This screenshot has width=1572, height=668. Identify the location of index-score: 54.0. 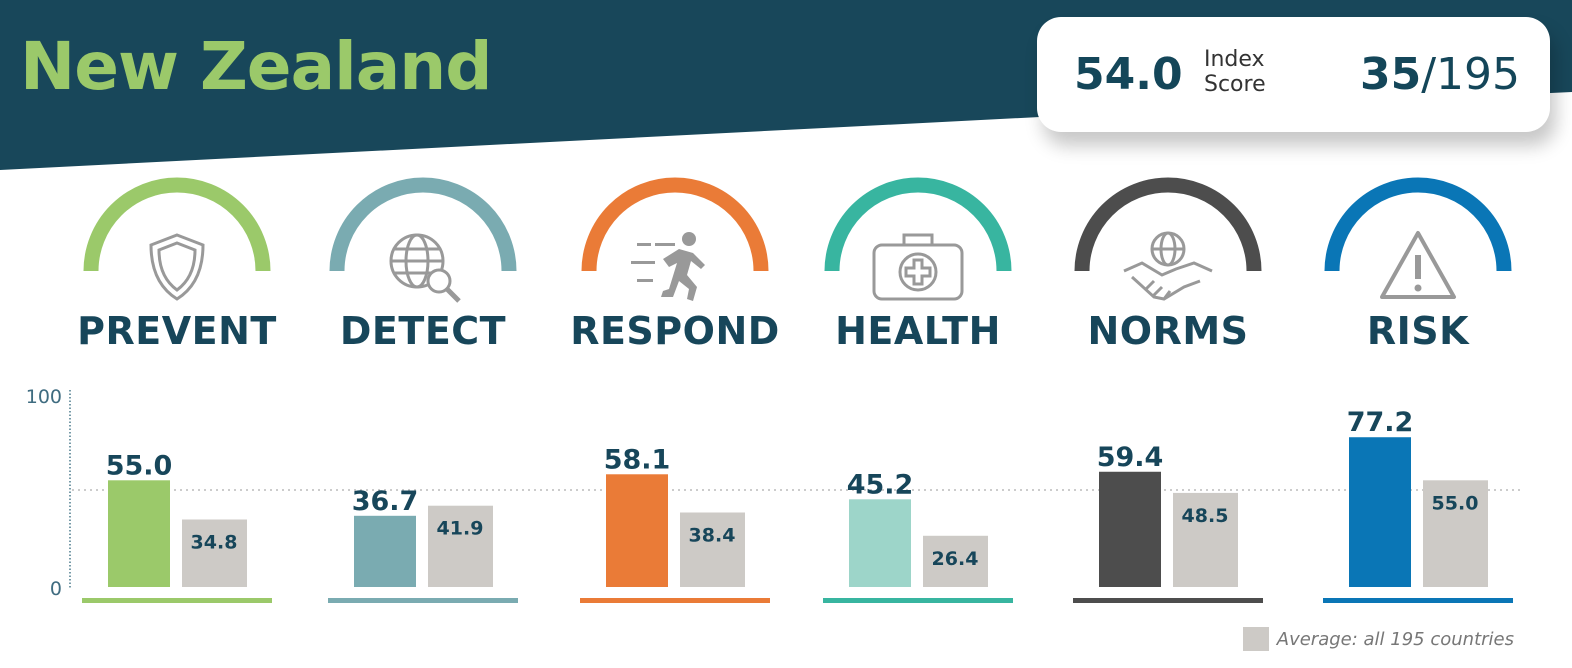
(1128, 74).